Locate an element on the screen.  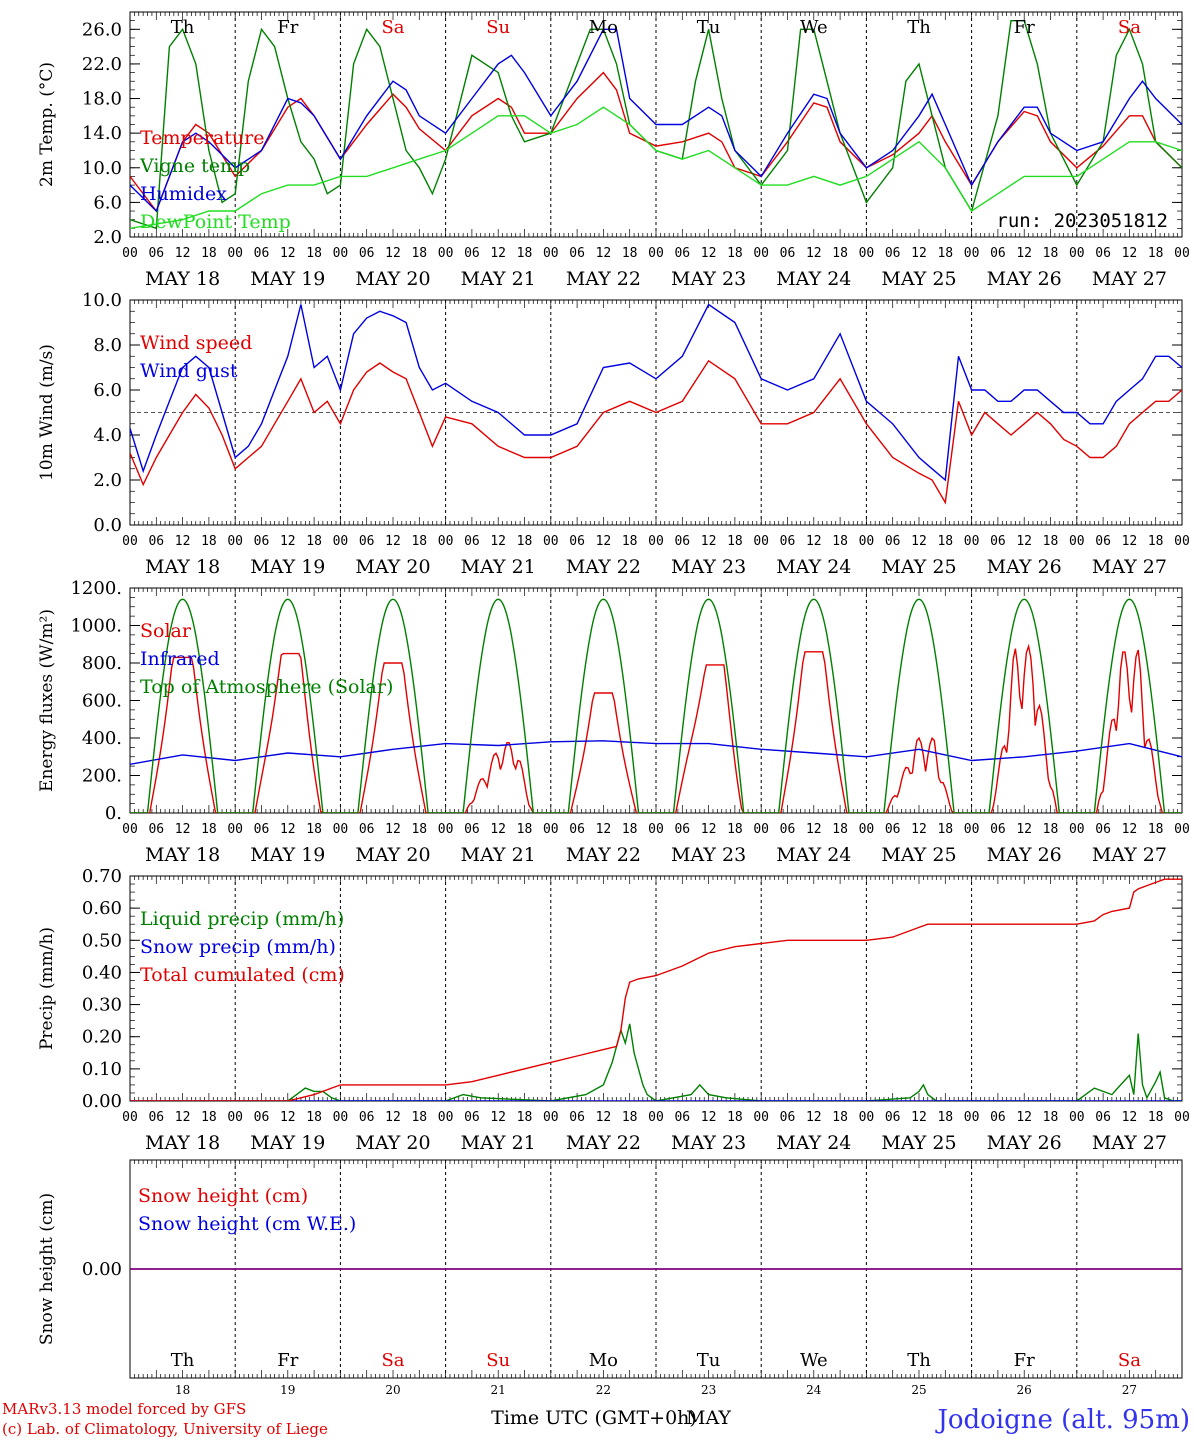
weekday-label: Su is located at coordinates (498, 27).